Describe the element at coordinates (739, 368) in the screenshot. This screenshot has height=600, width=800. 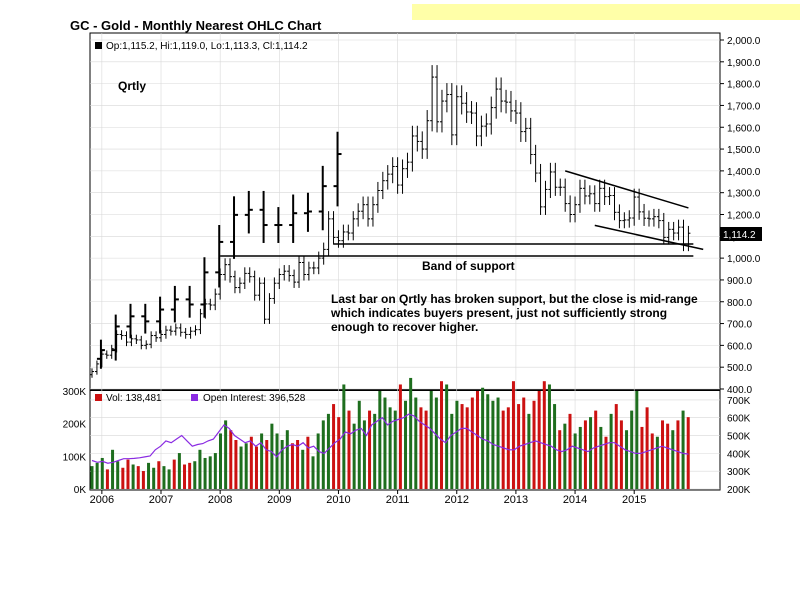
I see `price-tick-label: 500.0` at that location.